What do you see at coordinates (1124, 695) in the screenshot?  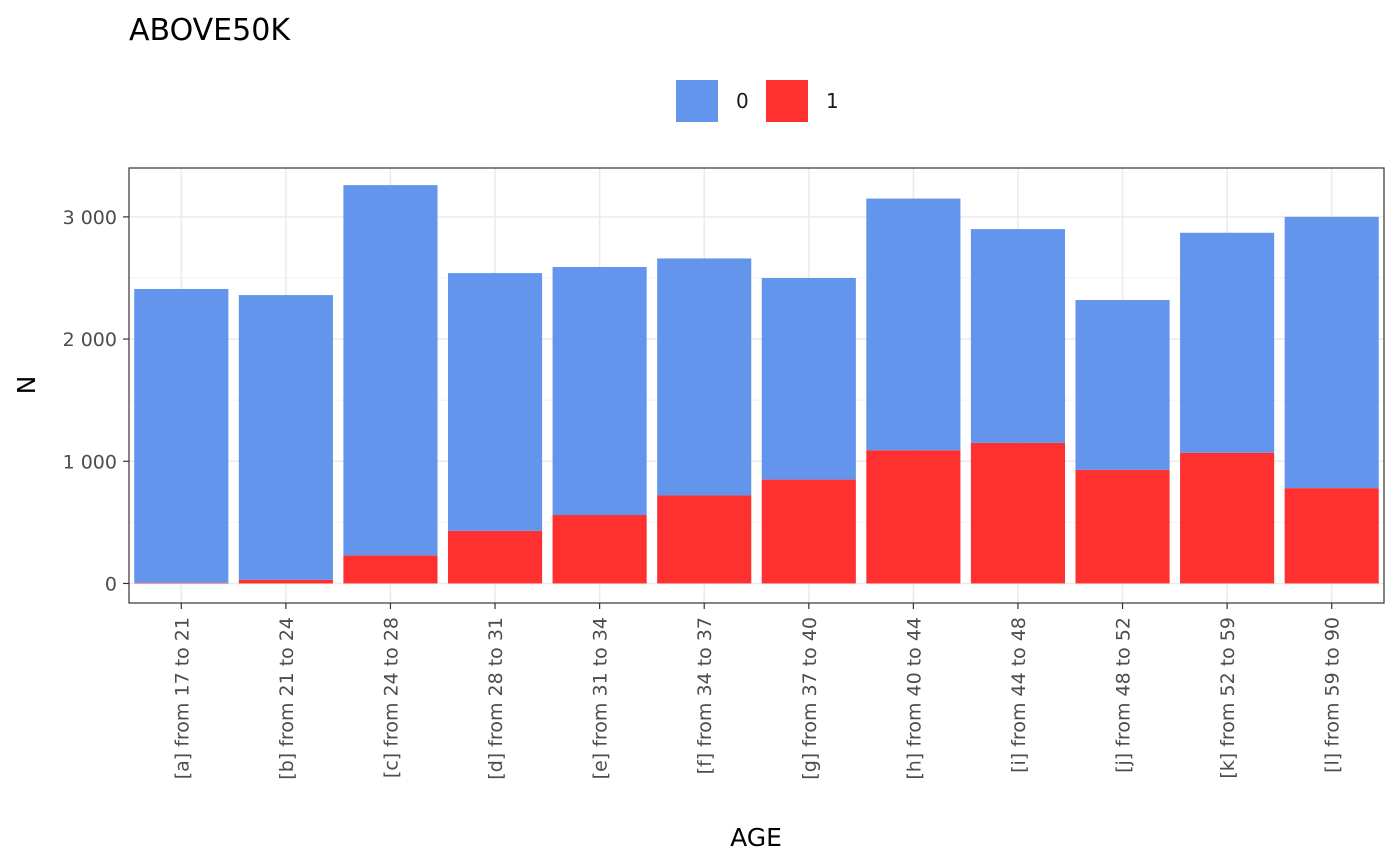 I see `x-tick-label: [j] from 48 to 52` at bounding box center [1124, 695].